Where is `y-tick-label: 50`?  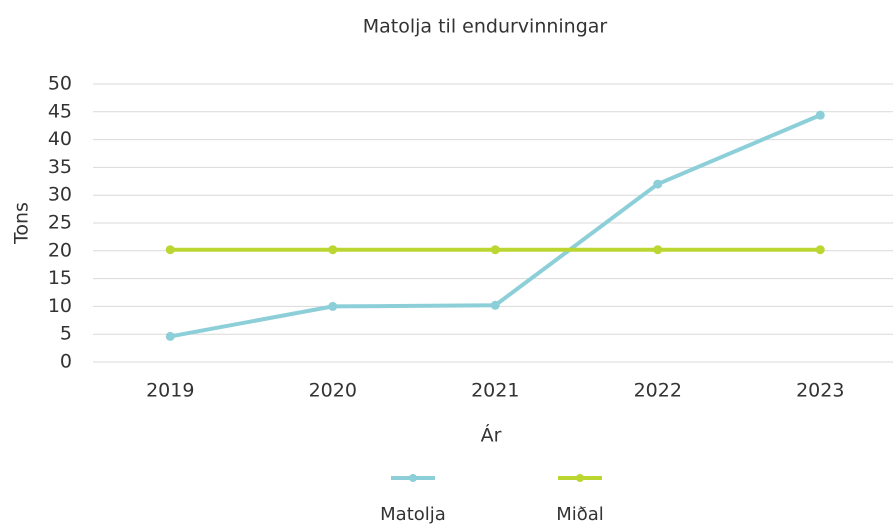
y-tick-label: 50 is located at coordinates (60, 84).